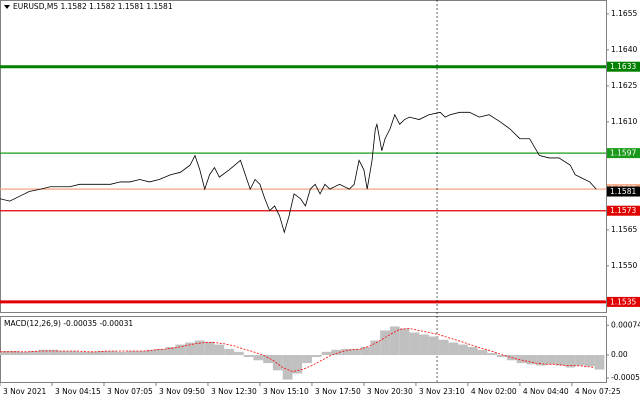  Describe the element at coordinates (619, 354) in the screenshot. I see `y-tick-label: 0.00` at that location.